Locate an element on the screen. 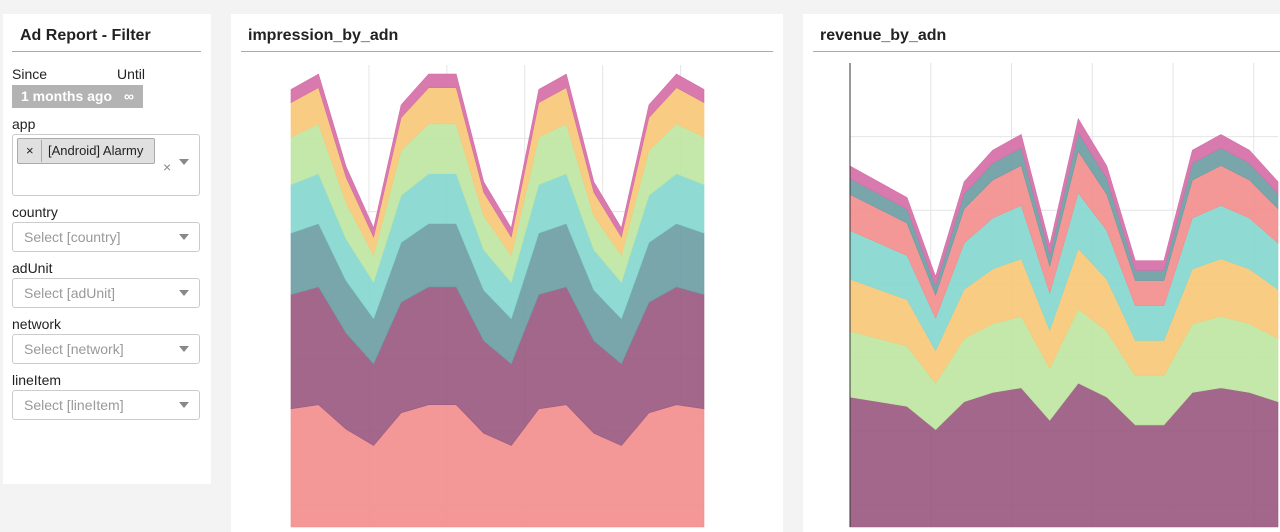  placeholder: Select [lineItem] is located at coordinates (74, 405).